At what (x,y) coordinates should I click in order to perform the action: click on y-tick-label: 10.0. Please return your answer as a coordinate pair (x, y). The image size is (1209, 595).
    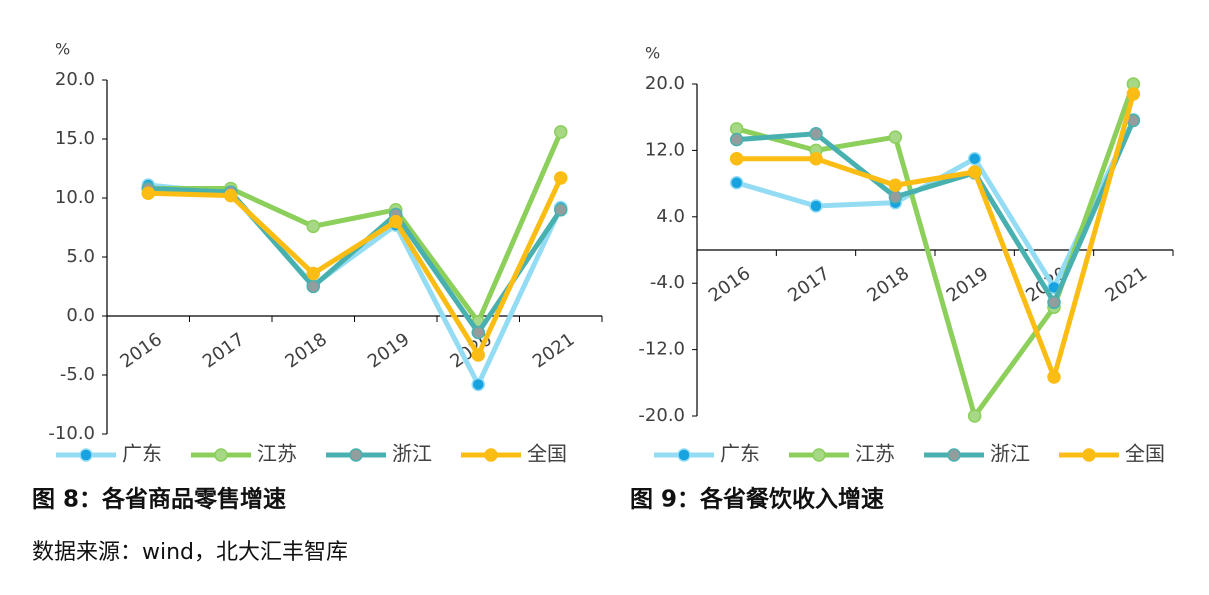
    Looking at the image, I should click on (75, 197).